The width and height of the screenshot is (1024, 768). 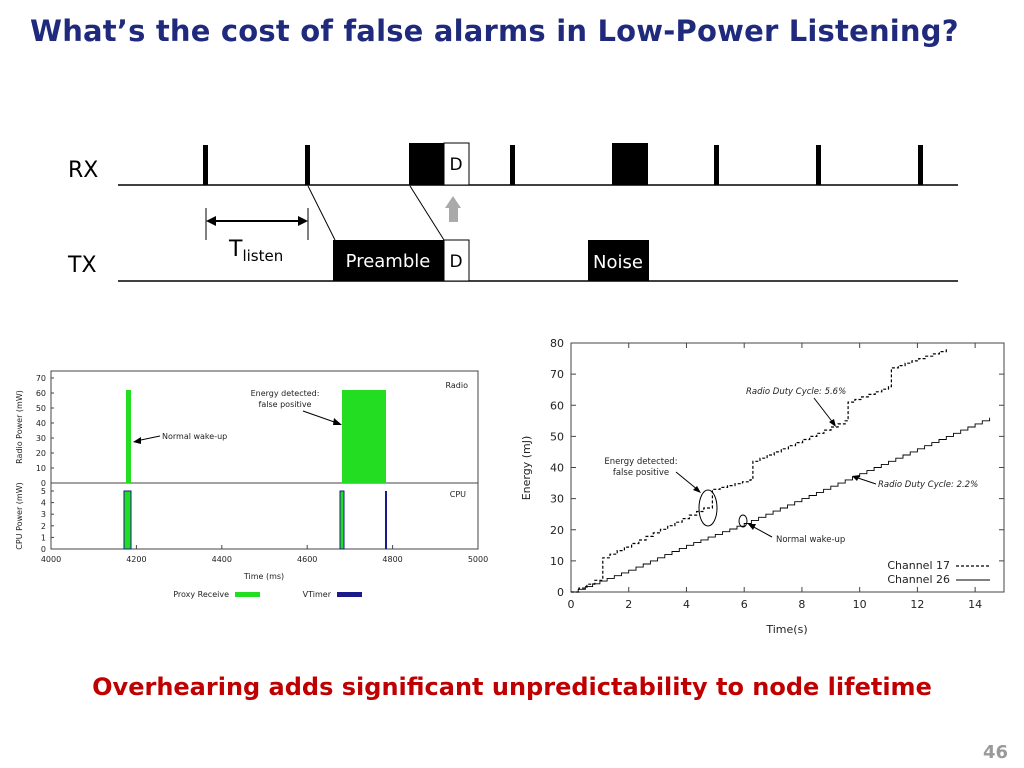 What do you see at coordinates (136, 559) in the screenshot?
I see `power-xtick-label: 4200` at bounding box center [136, 559].